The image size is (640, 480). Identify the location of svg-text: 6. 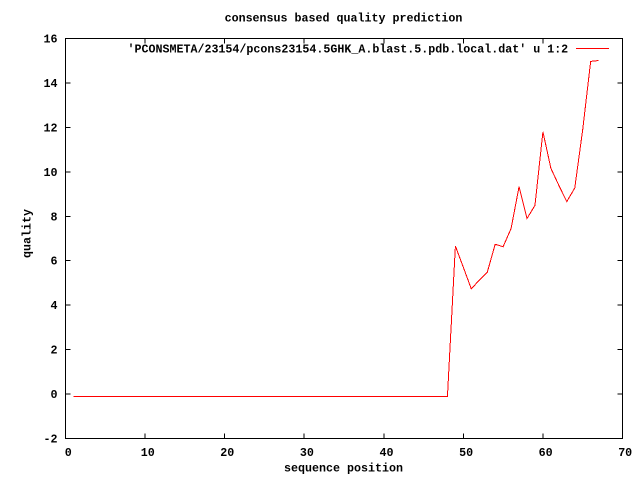
(54, 262).